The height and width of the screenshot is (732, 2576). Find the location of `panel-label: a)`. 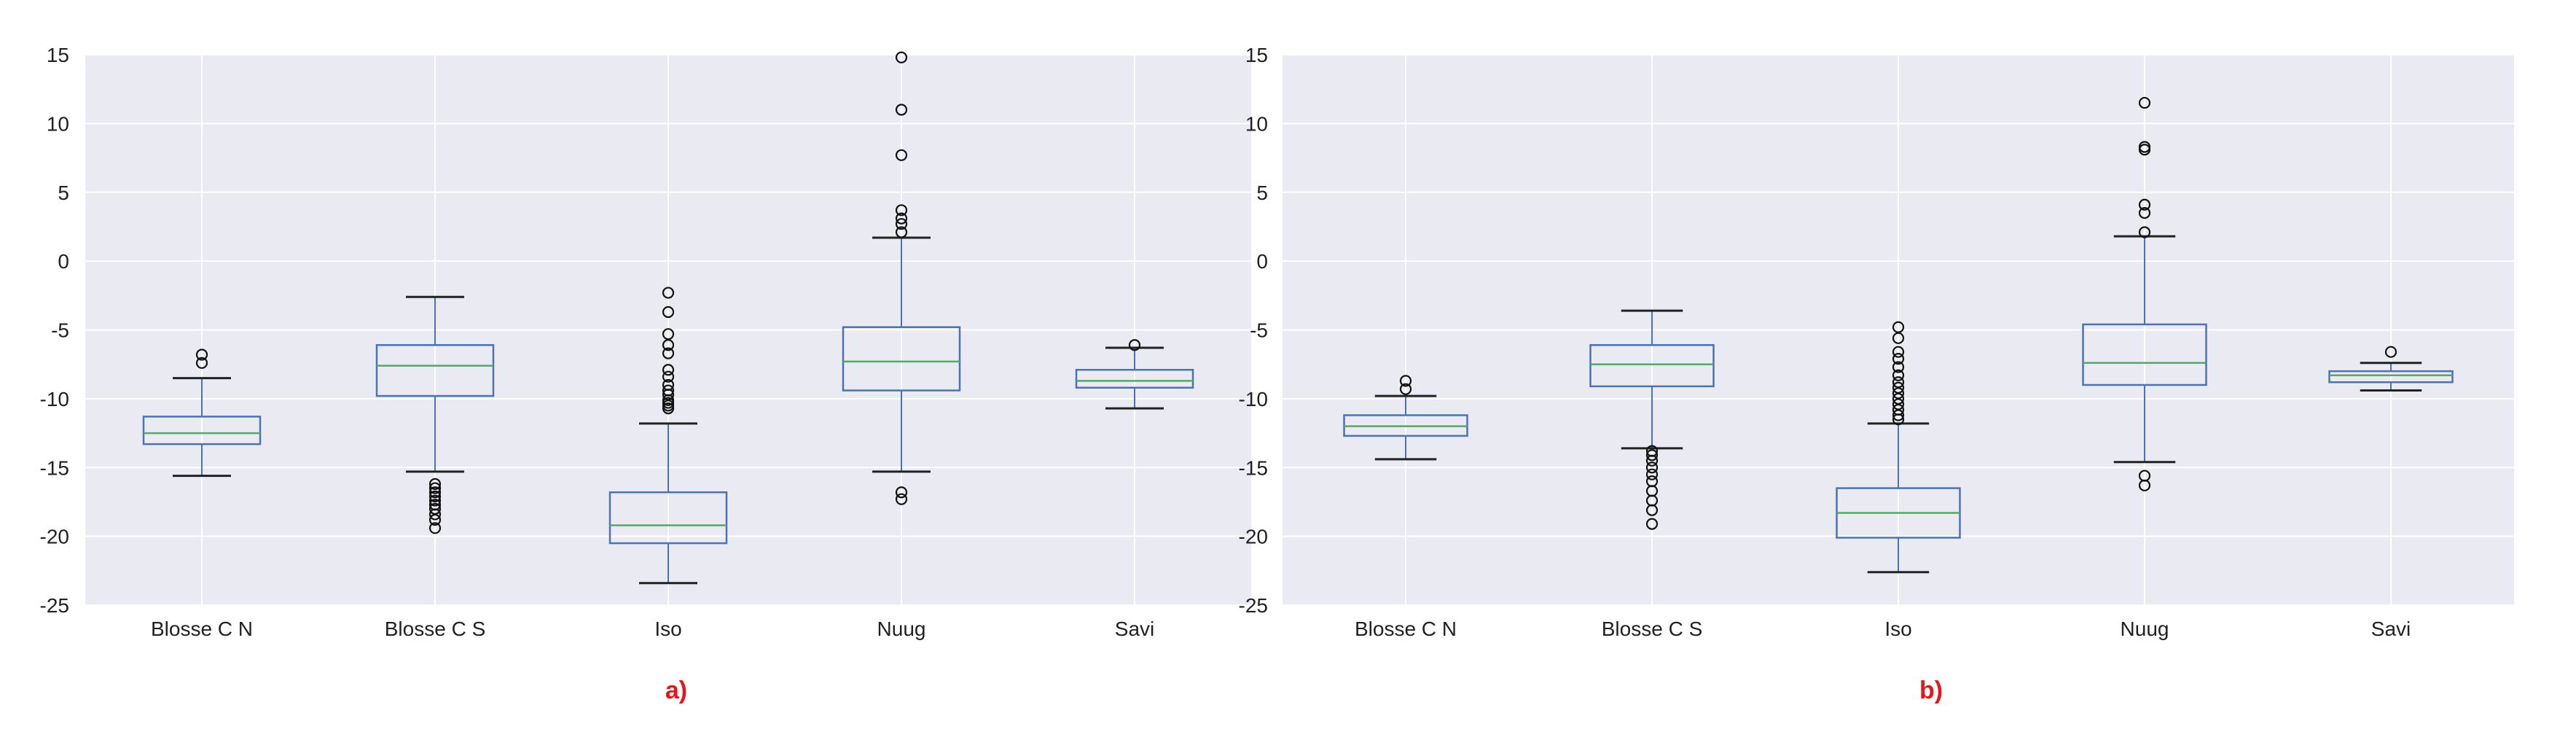

panel-label: a) is located at coordinates (676, 690).